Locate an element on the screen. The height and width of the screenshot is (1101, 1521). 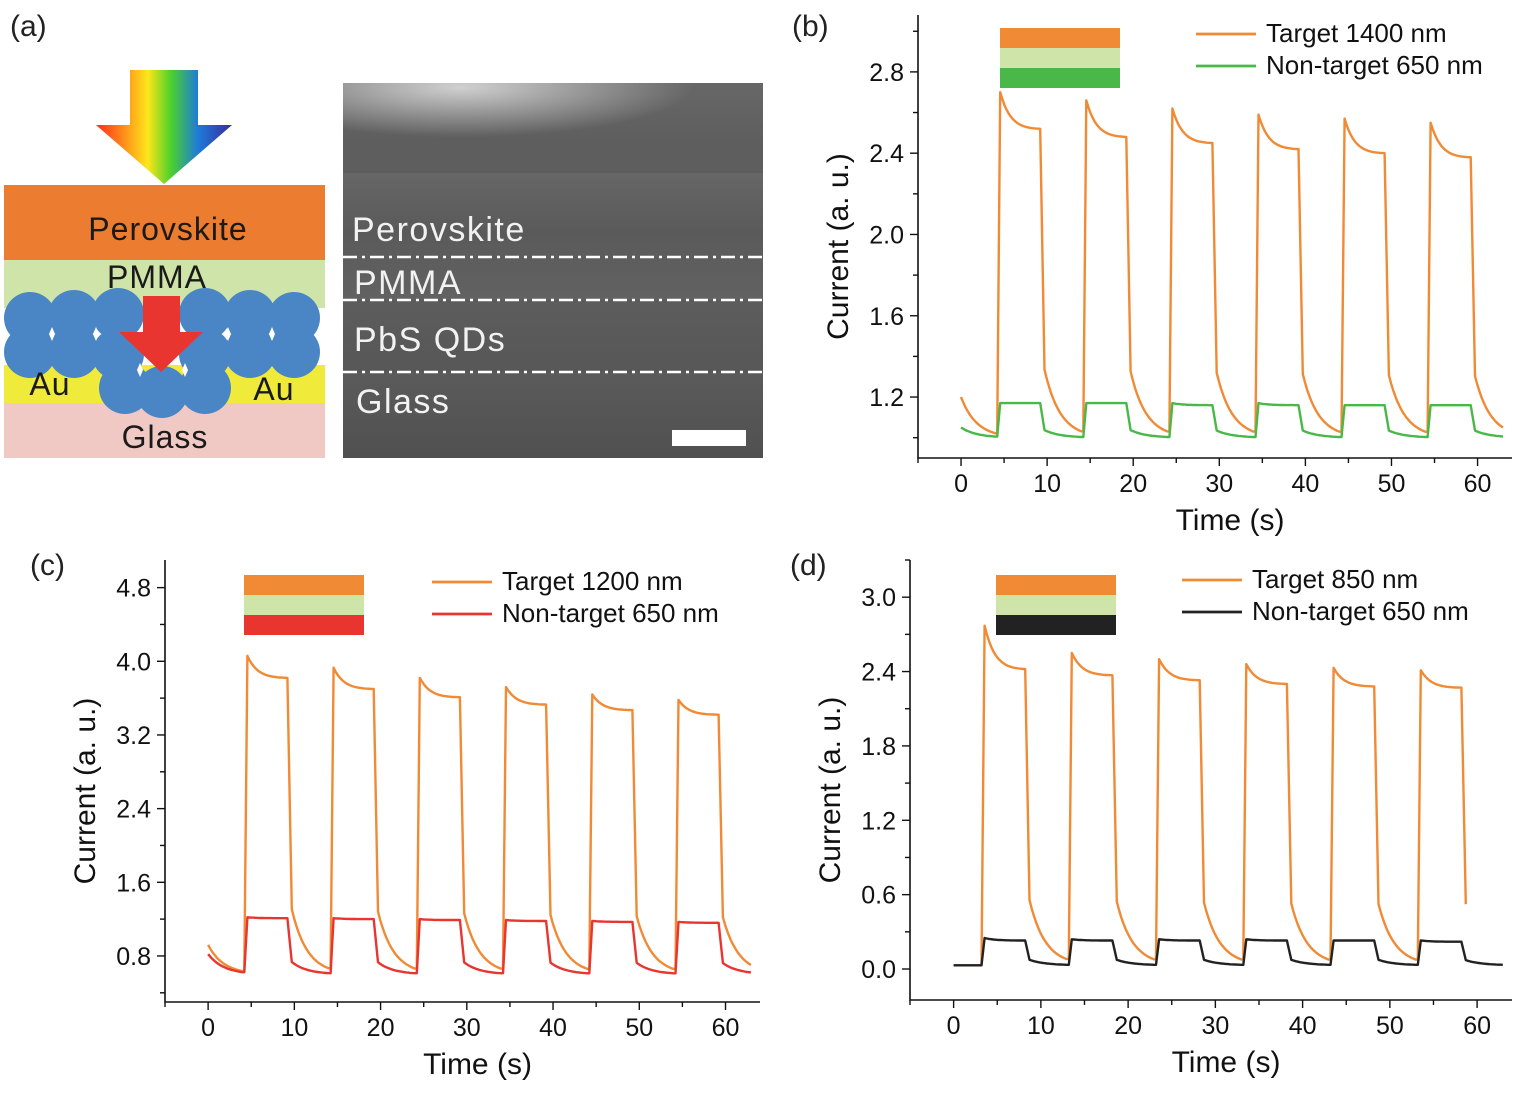
y-tick-label: 3.2 is located at coordinates (133, 736).